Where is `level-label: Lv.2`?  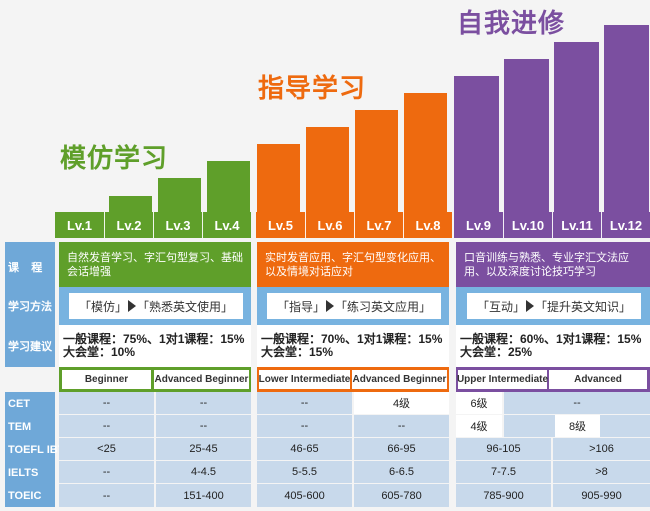 level-label: Lv.2 is located at coordinates (128, 225).